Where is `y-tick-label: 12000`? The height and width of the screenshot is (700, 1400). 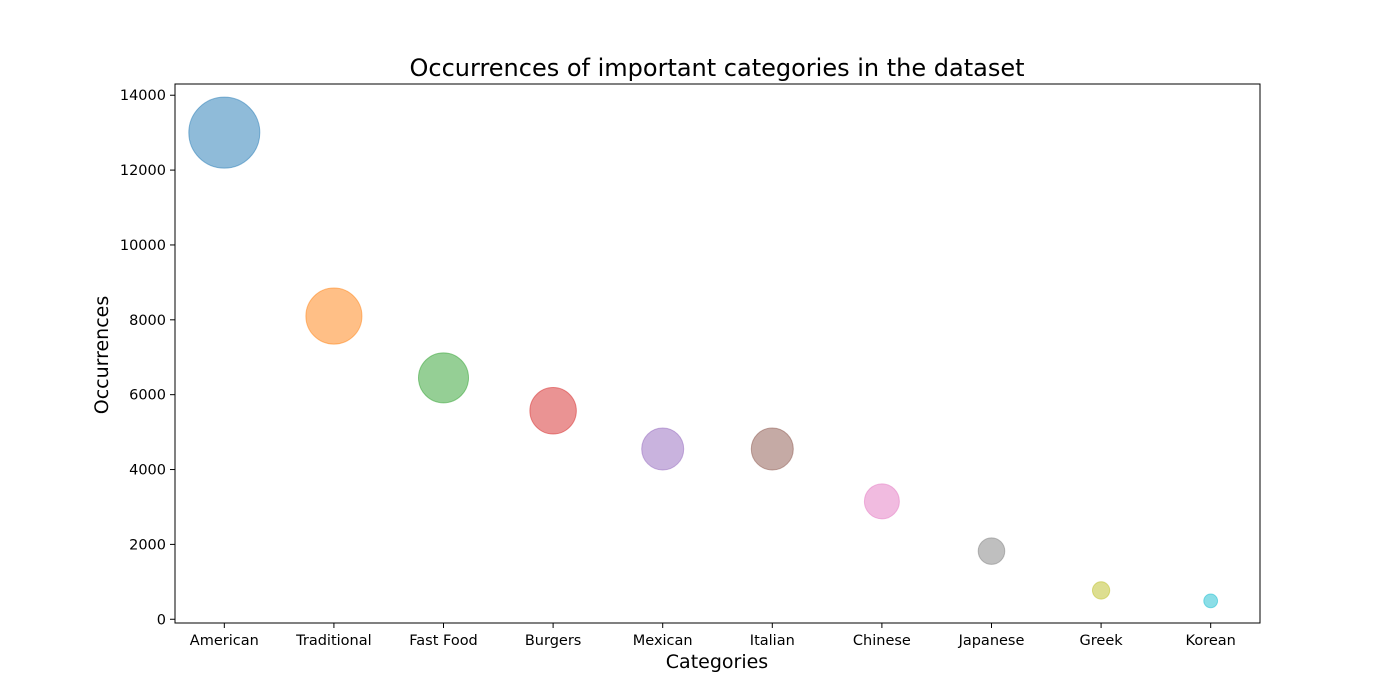
y-tick-label: 12000 is located at coordinates (143, 171).